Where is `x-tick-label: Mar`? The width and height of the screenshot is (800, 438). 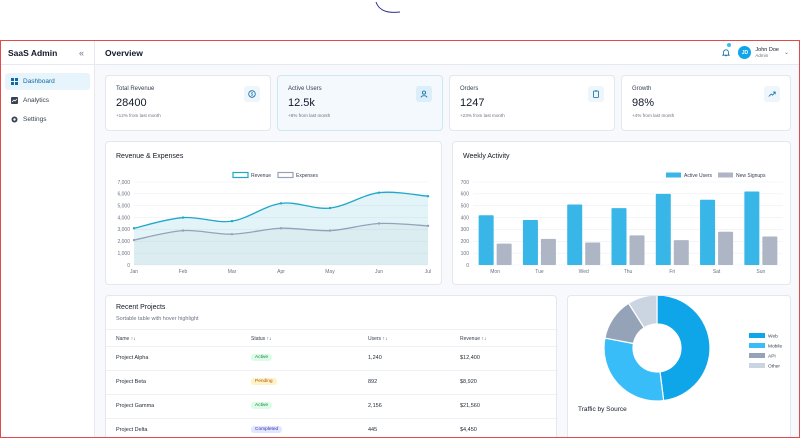
x-tick-label: Mar is located at coordinates (232, 272).